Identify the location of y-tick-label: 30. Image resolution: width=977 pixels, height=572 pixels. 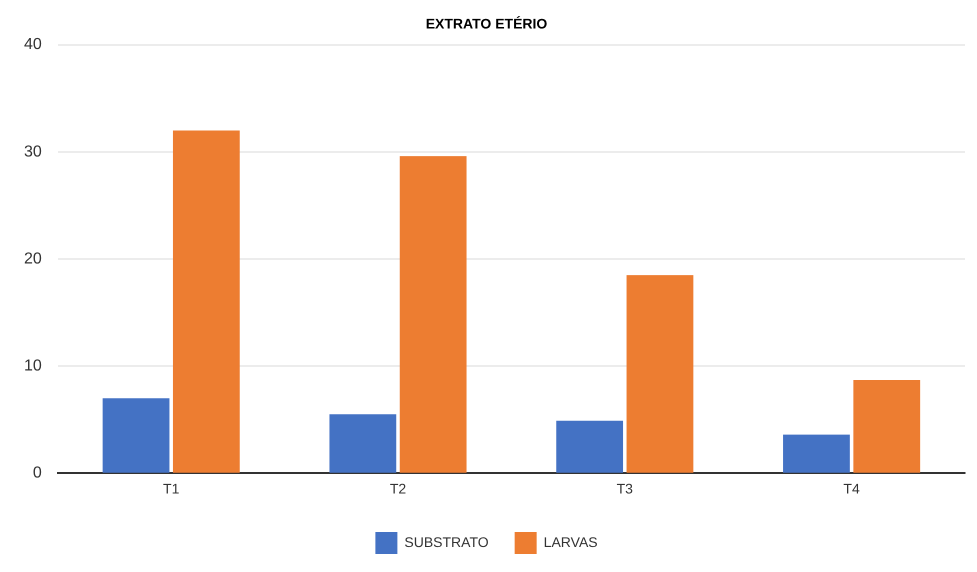
(33, 151).